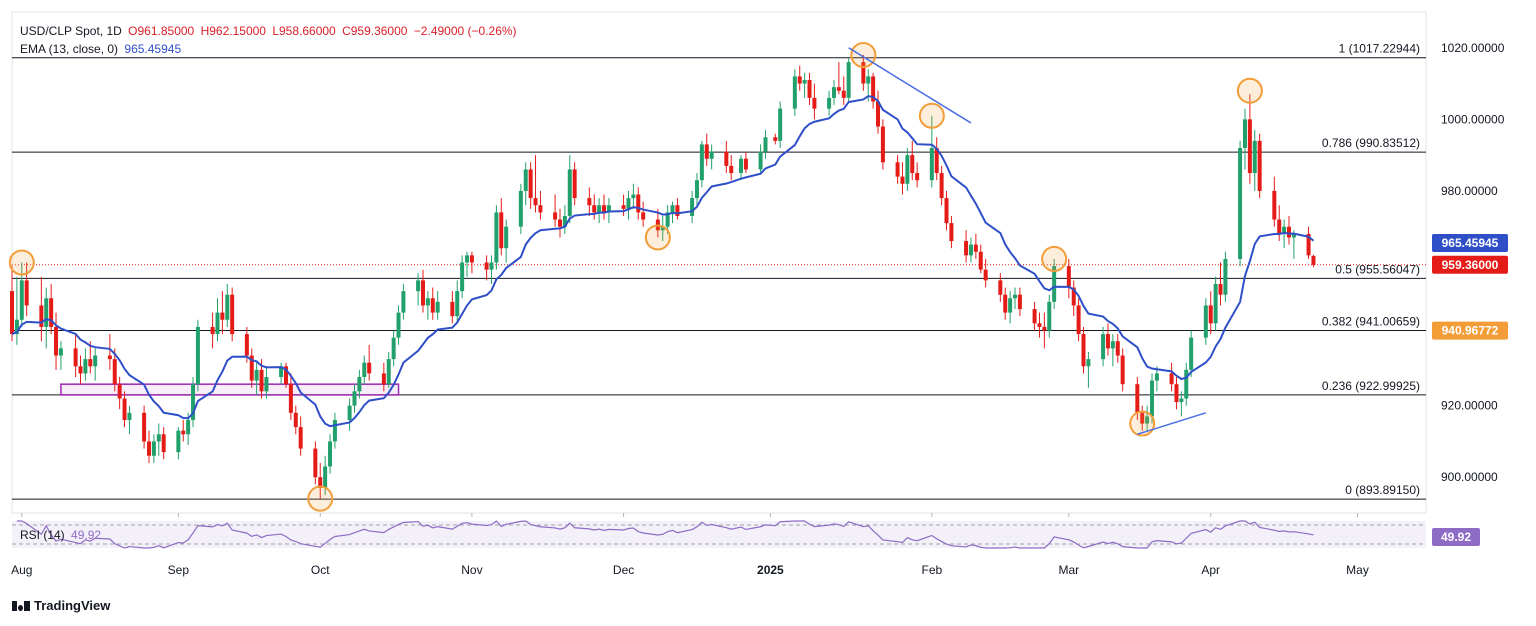  Describe the element at coordinates (1382, 490) in the screenshot. I see `fib-label: 0 (893.89150)` at that location.